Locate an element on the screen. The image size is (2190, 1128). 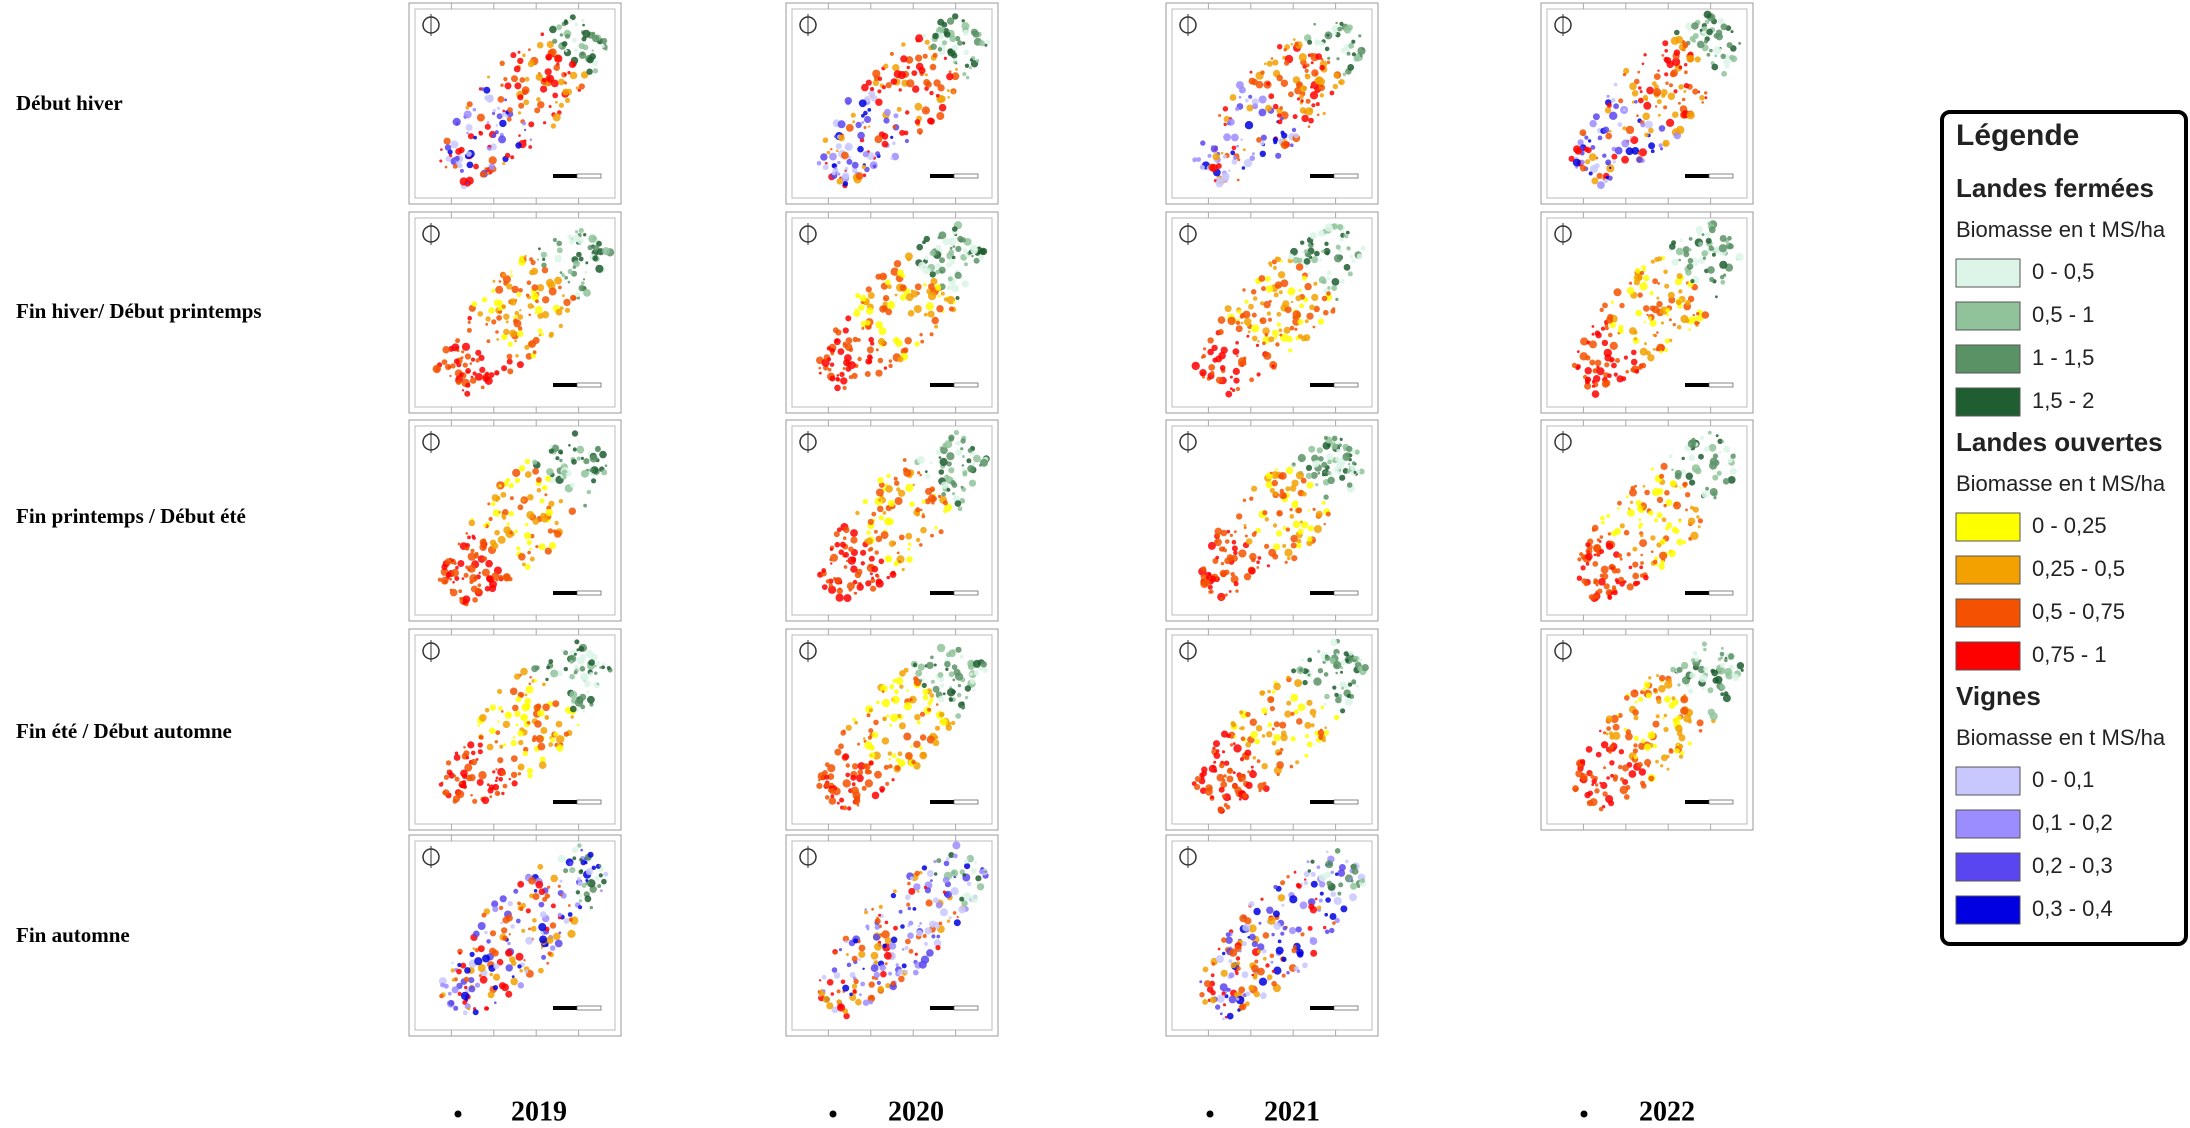
map is located at coordinates (1647, 312).